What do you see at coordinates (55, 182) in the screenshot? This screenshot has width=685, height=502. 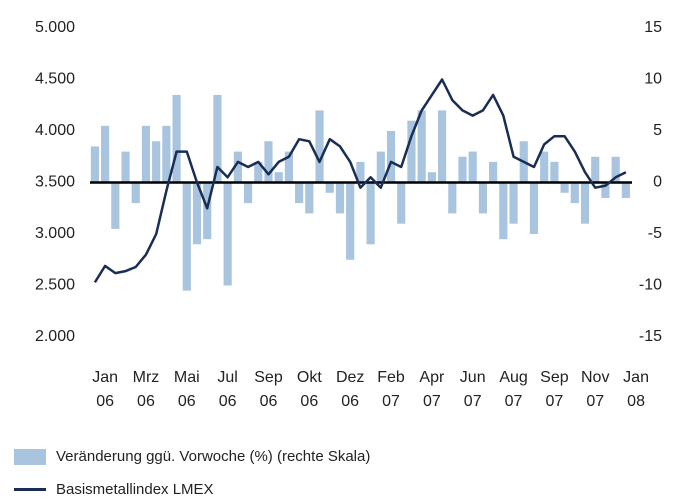 I see `y-tick-label: 3.500` at bounding box center [55, 182].